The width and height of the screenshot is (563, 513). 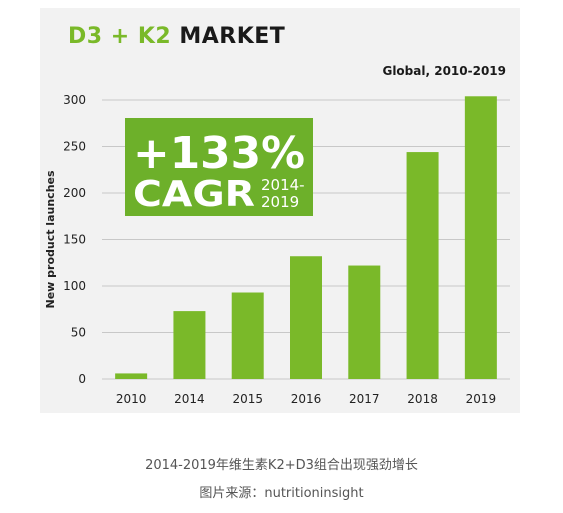 What do you see at coordinates (74, 193) in the screenshot?
I see `y-tick-label: 200` at bounding box center [74, 193].